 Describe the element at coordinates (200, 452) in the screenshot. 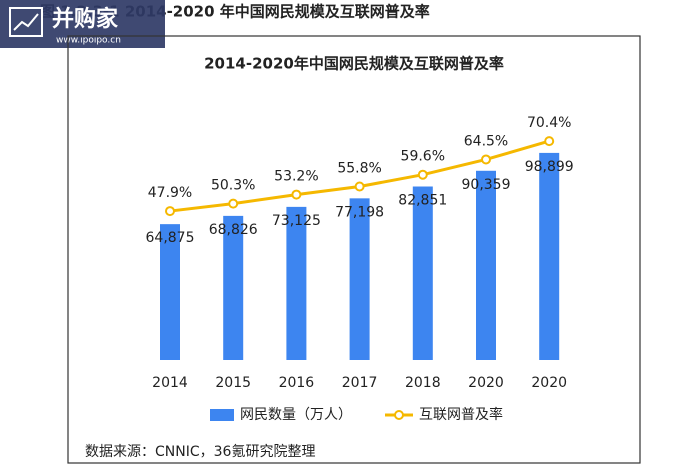

I see `source-note: 数据来源：CNNIC，36氪研究院整理` at that location.